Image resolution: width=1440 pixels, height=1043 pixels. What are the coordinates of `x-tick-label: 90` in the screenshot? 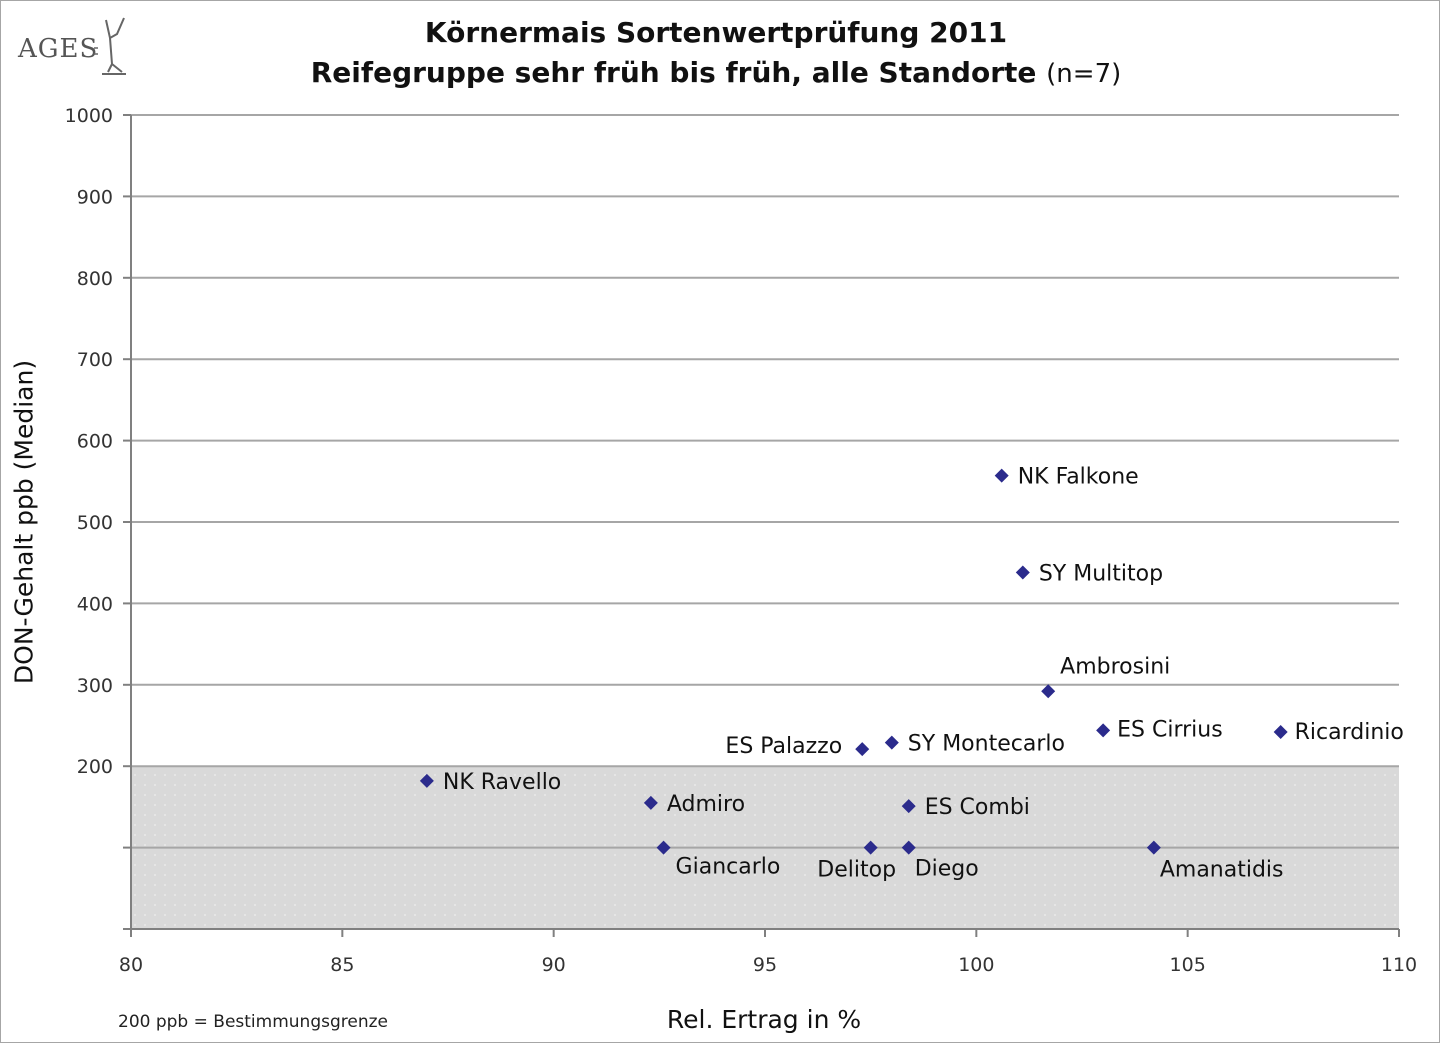 It's located at (554, 965).